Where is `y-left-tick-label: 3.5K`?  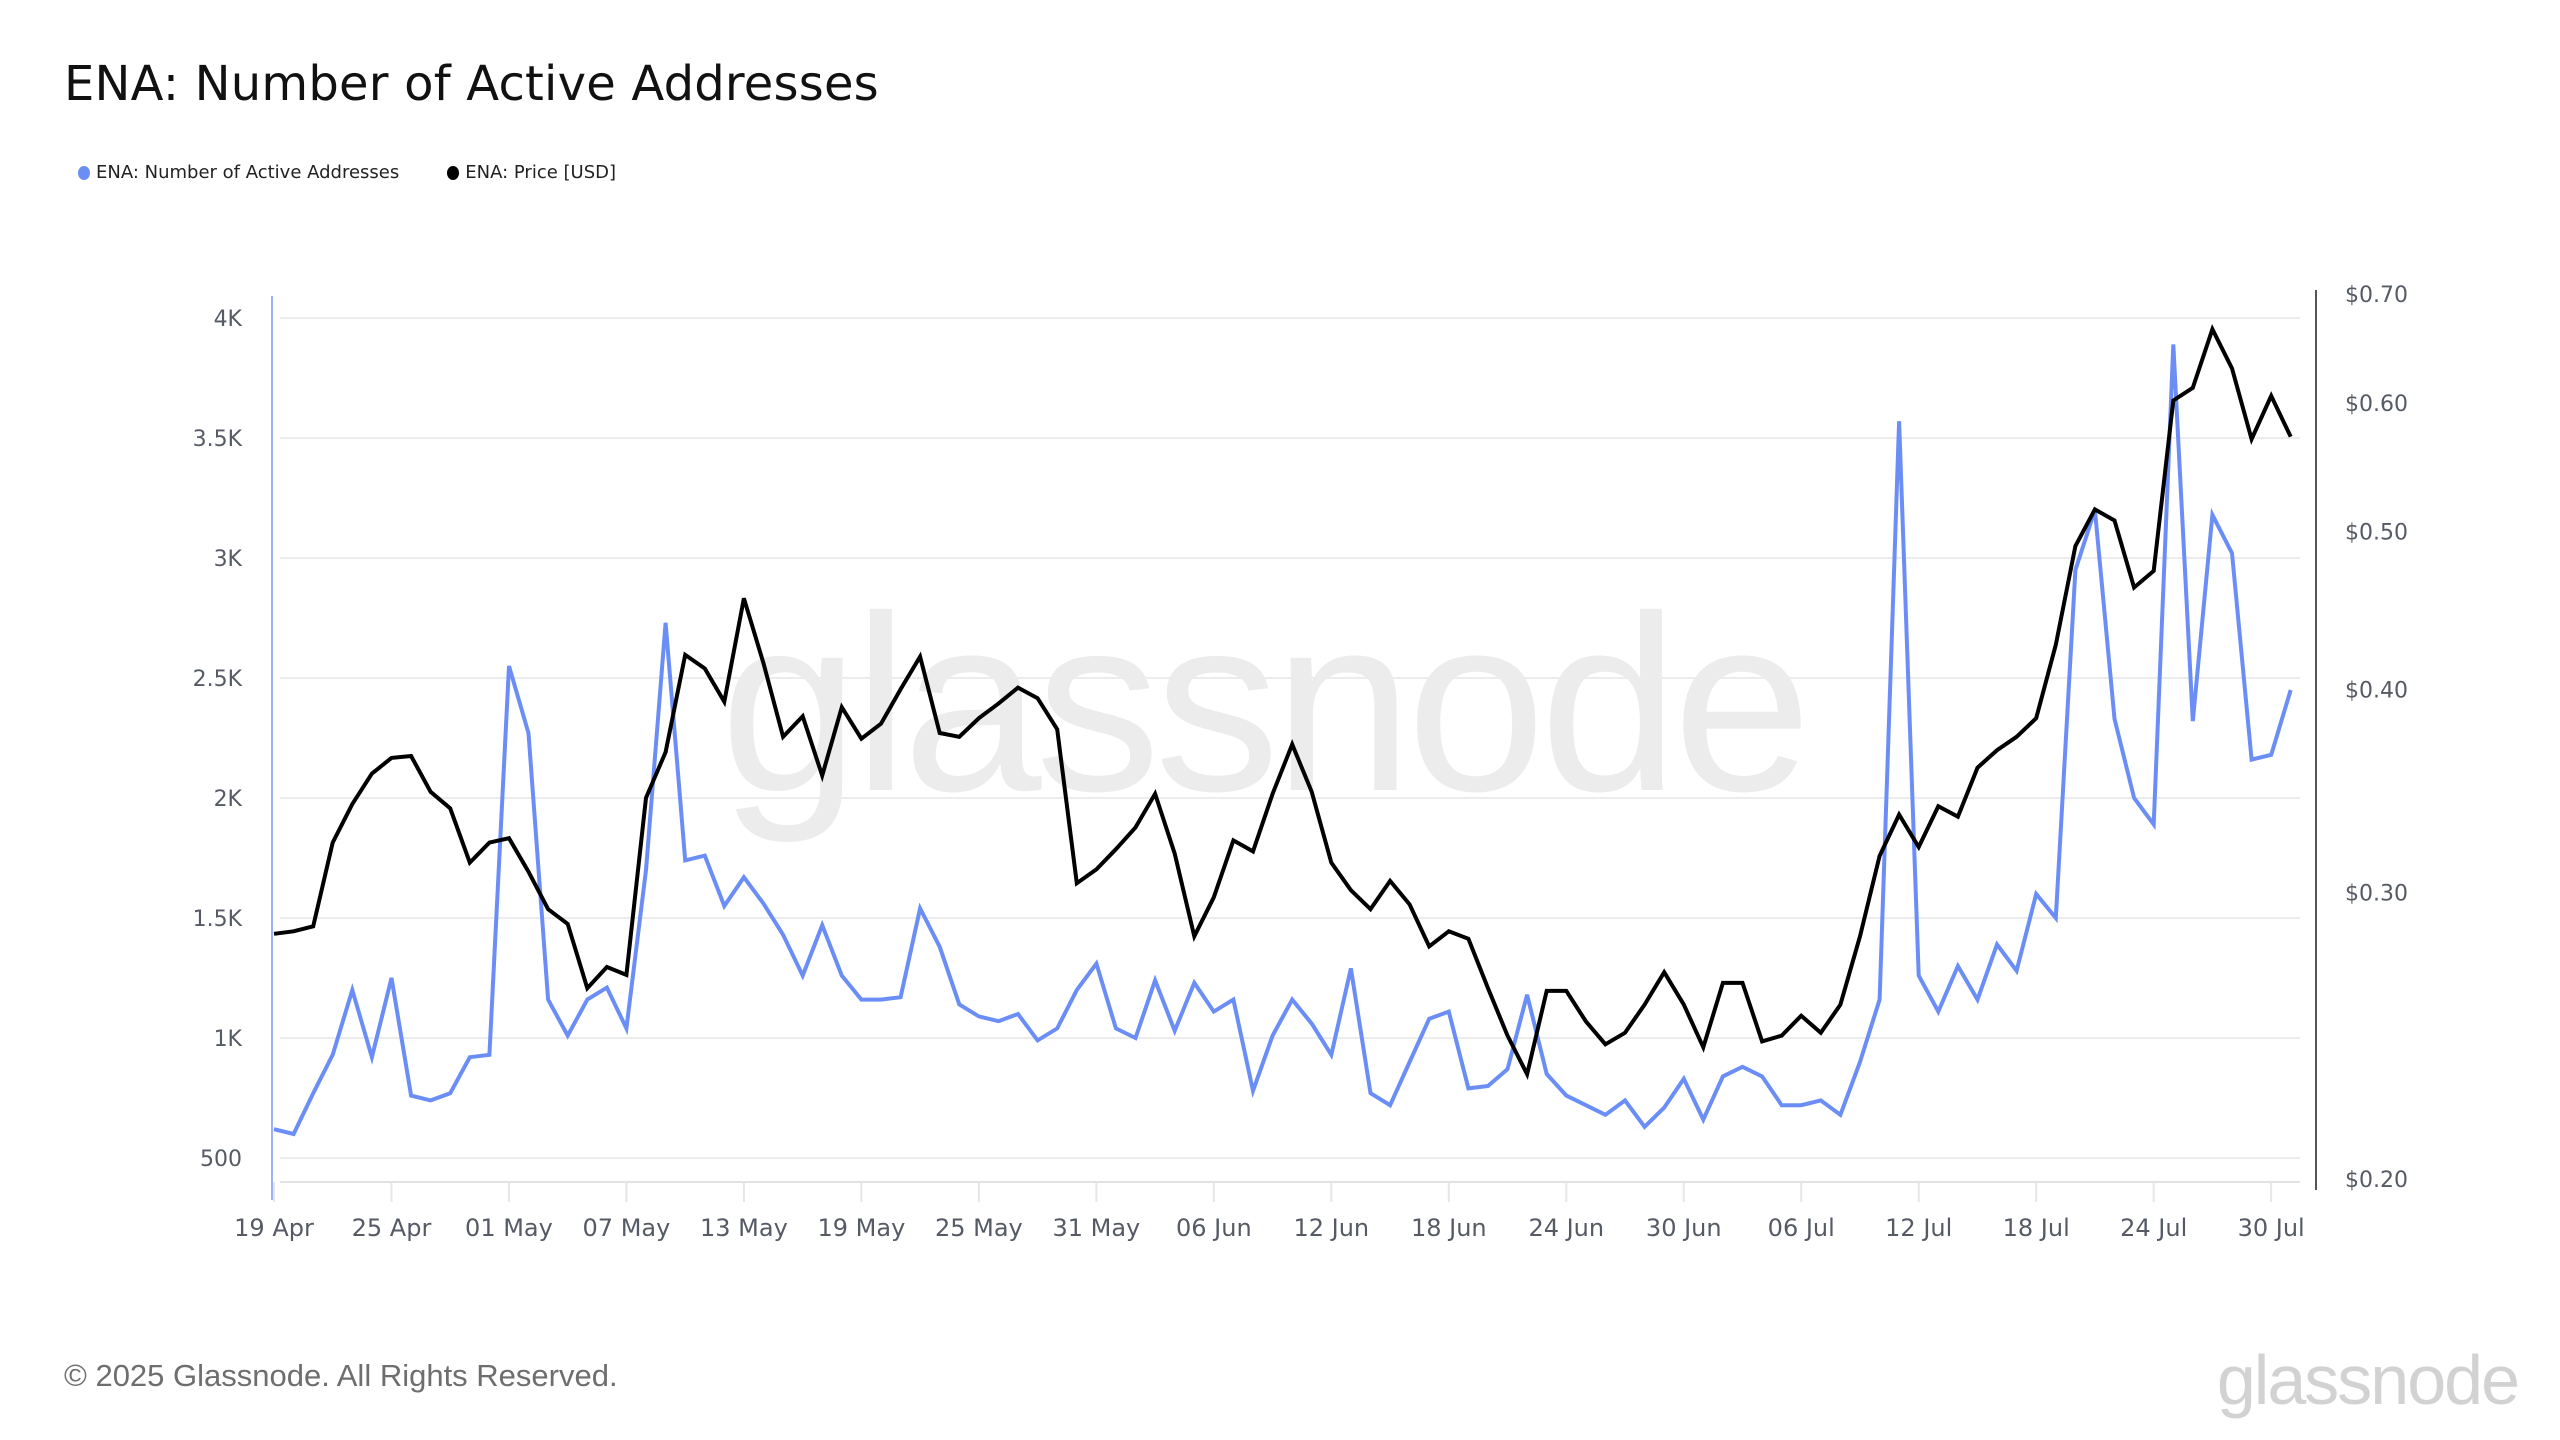 y-left-tick-label: 3.5K is located at coordinates (218, 439).